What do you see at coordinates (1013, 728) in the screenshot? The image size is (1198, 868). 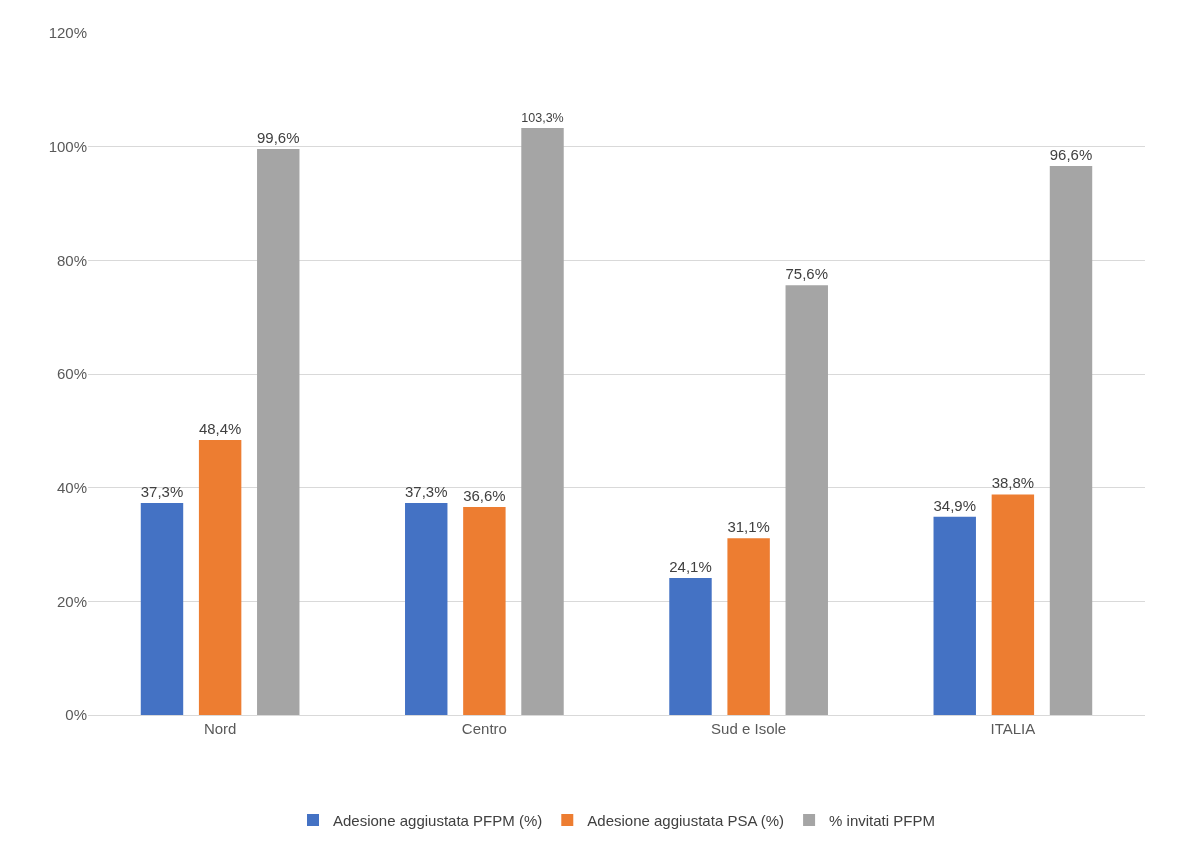 I see `x-tick-label: ITALIA` at bounding box center [1013, 728].